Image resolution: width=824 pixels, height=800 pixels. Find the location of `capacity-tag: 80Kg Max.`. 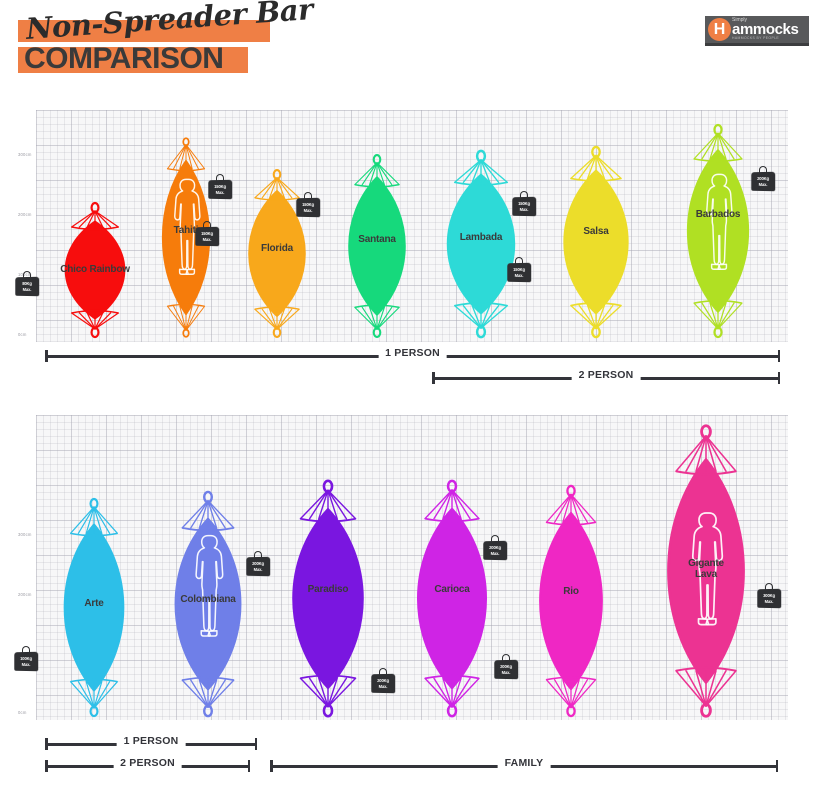

capacity-tag: 80Kg Max. is located at coordinates (27, 284).